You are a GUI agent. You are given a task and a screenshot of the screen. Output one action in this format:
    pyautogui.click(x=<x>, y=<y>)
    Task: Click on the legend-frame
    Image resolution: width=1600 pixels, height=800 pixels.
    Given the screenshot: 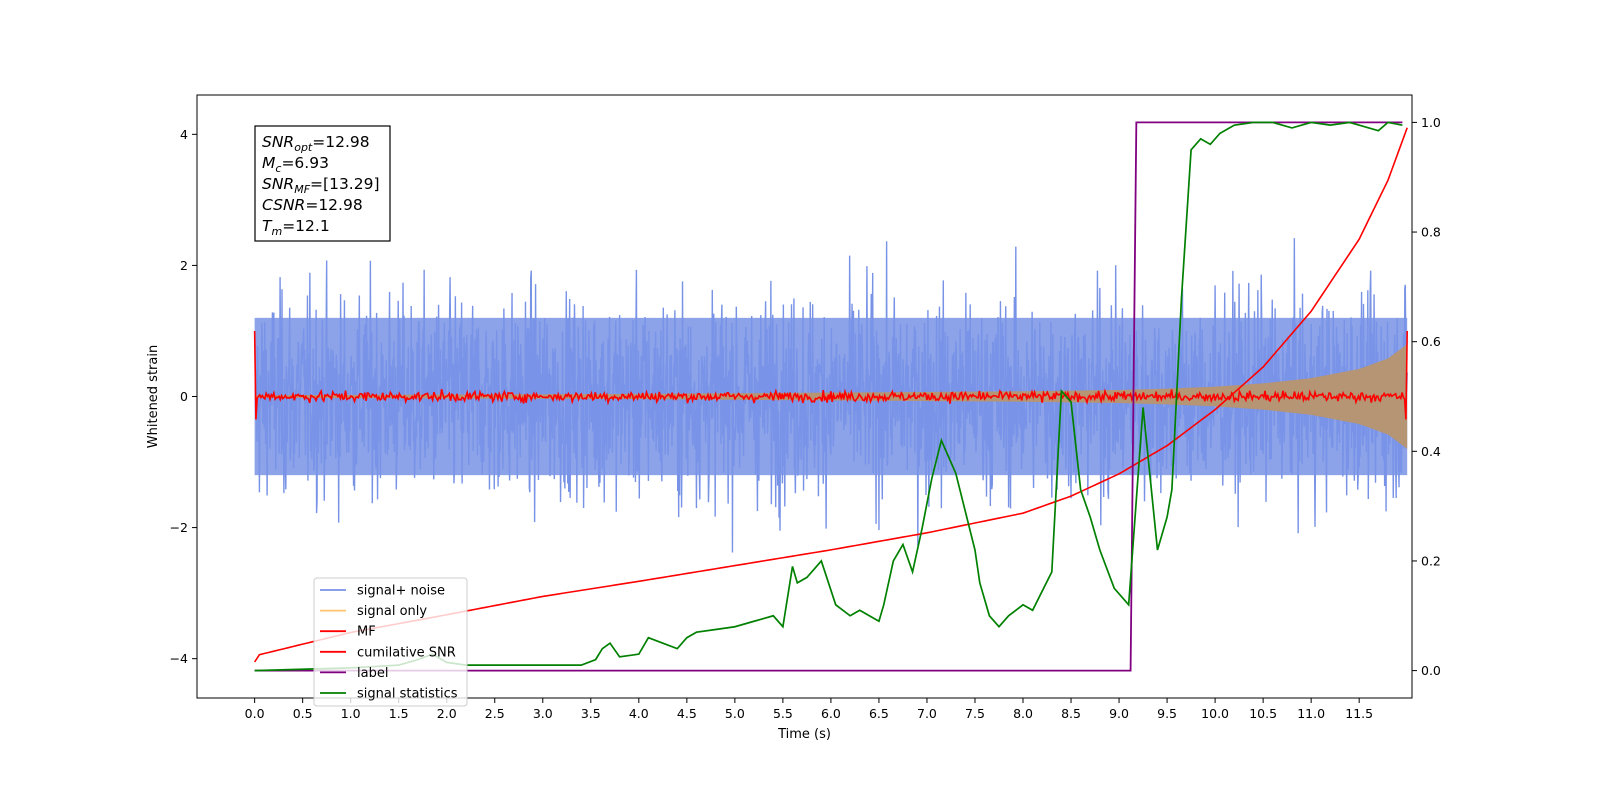 What is the action you would take?
    pyautogui.click(x=390, y=642)
    